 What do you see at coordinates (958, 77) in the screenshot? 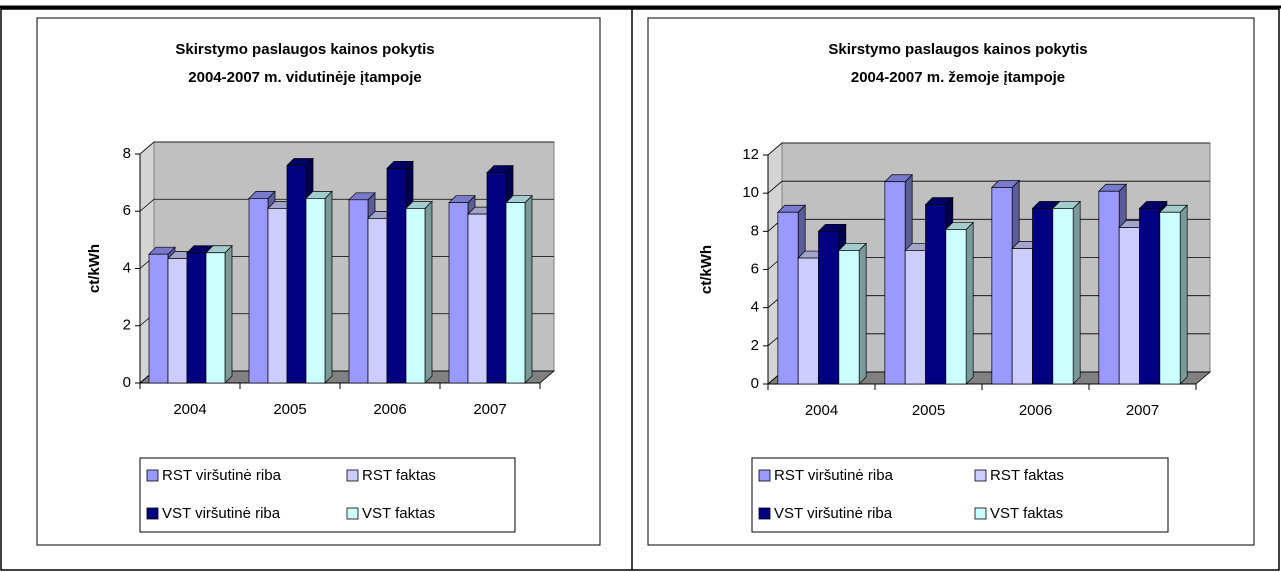
I see `chart-title: 2004-2007 m. žemoje įtampoje` at bounding box center [958, 77].